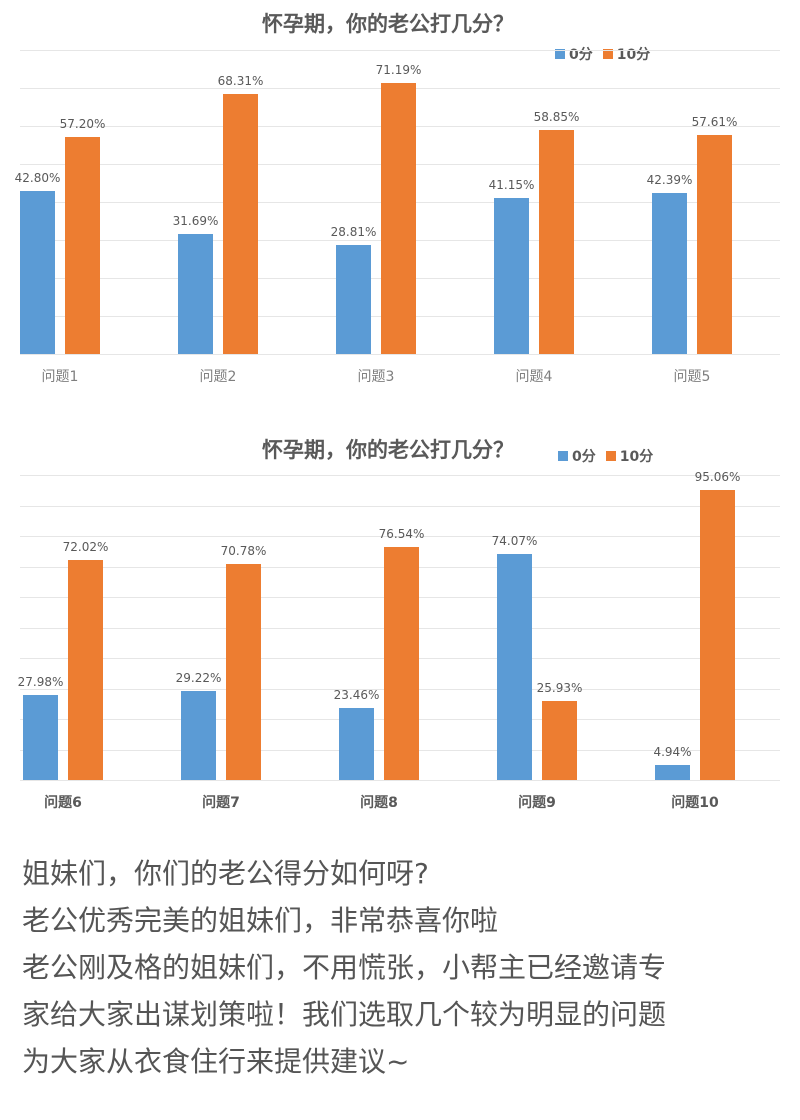 Image resolution: width=800 pixels, height=1120 pixels. I want to click on article-line: 姐妹们，你们的老公得分如何呀?, so click(225, 873).